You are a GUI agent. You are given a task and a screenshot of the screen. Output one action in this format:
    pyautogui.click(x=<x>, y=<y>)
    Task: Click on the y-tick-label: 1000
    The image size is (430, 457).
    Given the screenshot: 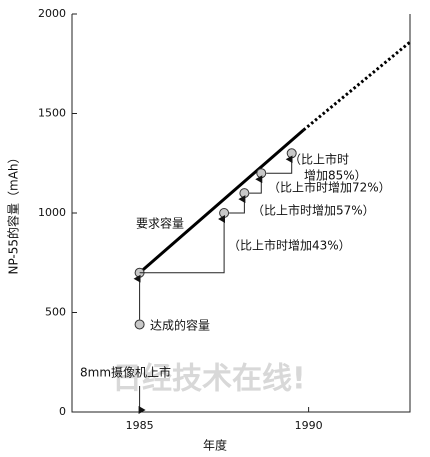 What is the action you would take?
    pyautogui.click(x=52, y=212)
    